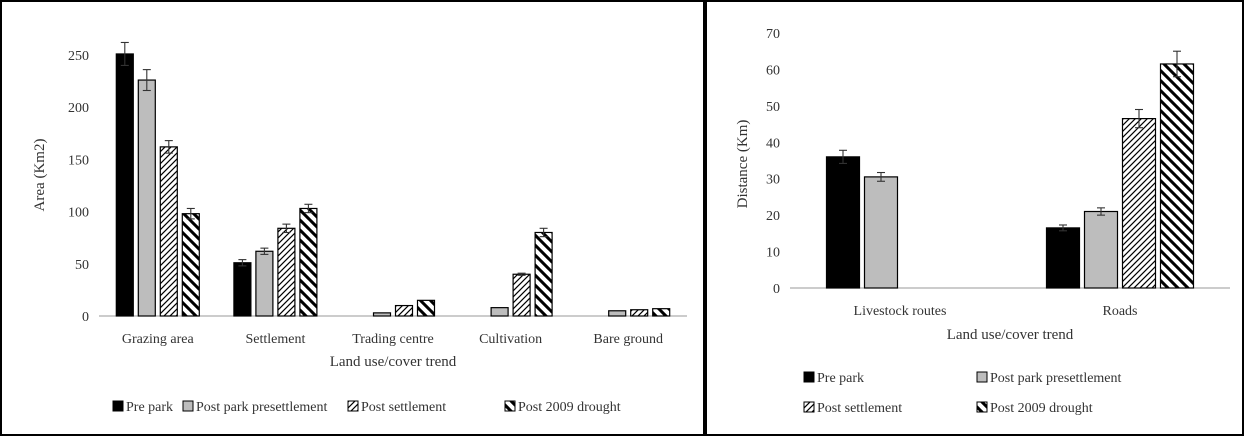 This screenshot has width=1244, height=436. What do you see at coordinates (393, 339) in the screenshot?
I see `x-category-label: Trading centre` at bounding box center [393, 339].